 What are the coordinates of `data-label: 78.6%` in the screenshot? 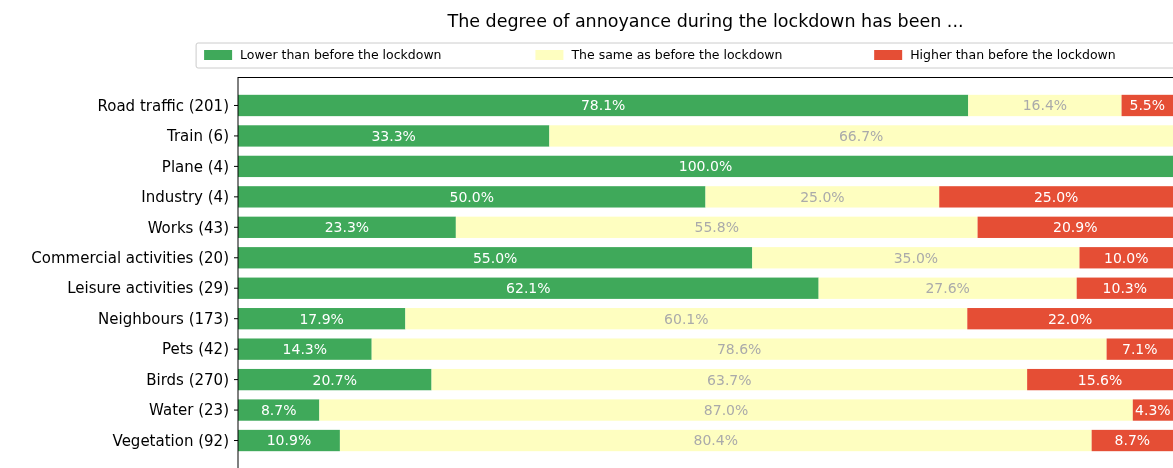 It's located at (739, 349).